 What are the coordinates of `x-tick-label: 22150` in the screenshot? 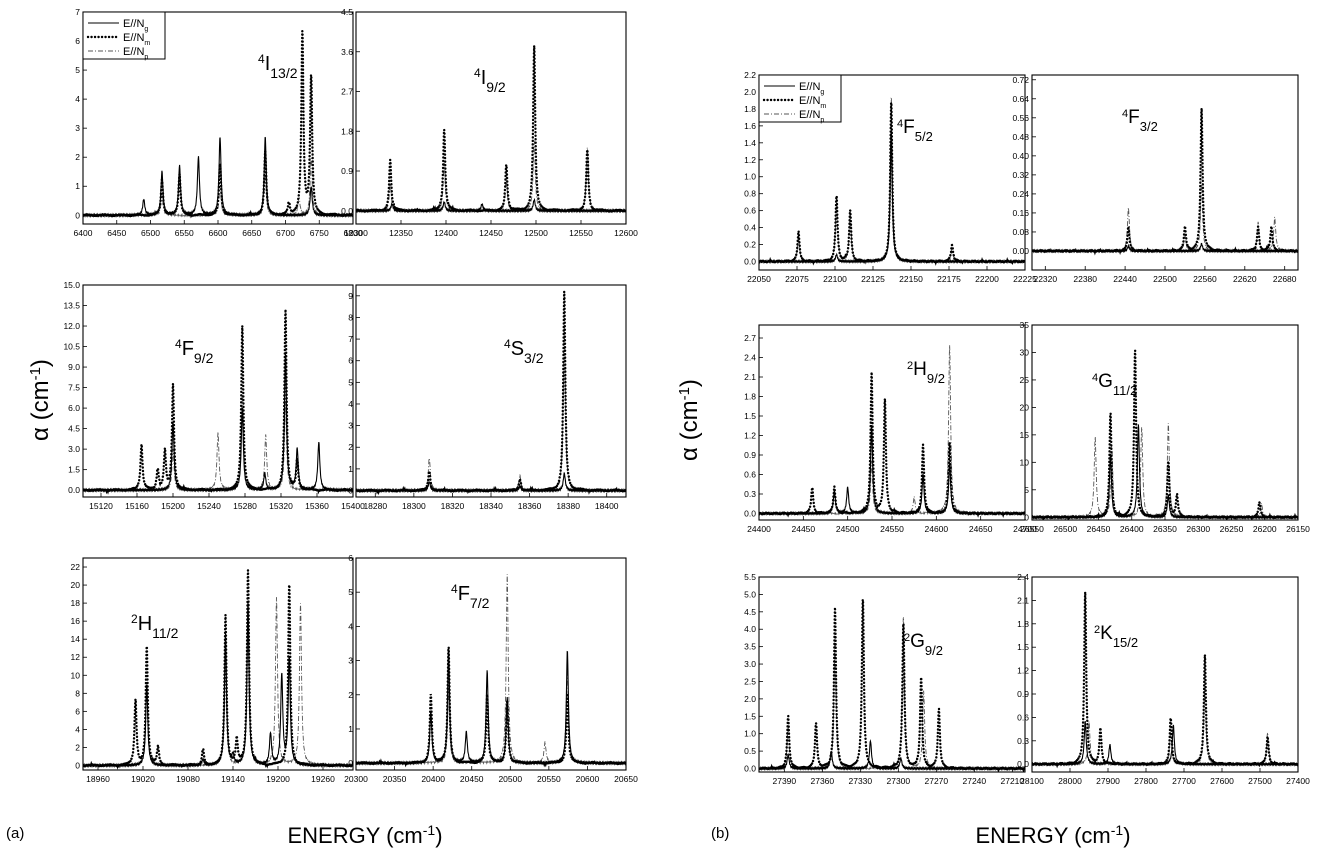 It's located at (911, 279).